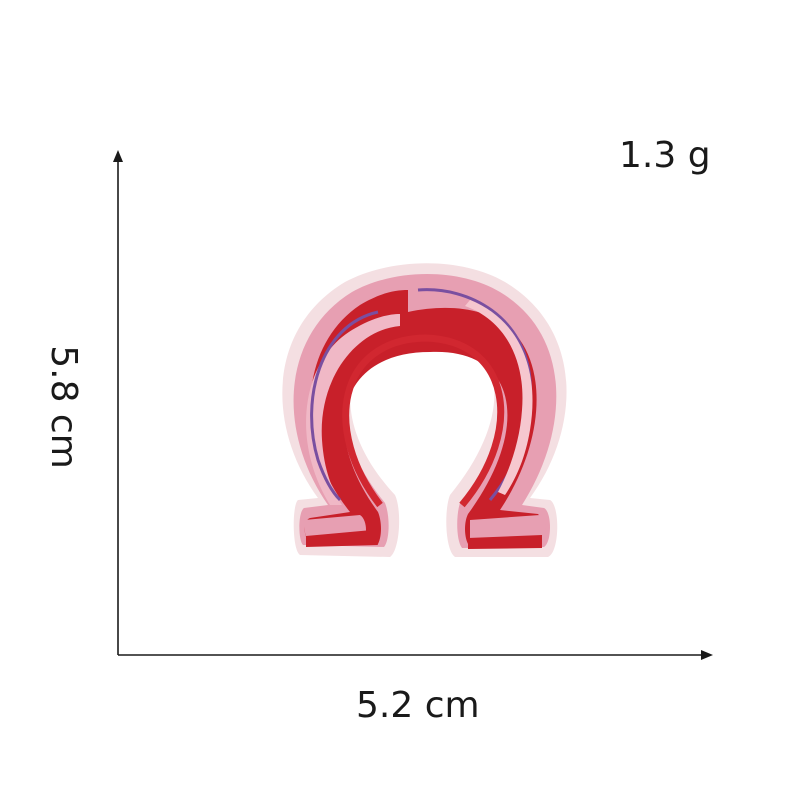 This screenshot has width=800, height=804. Describe the element at coordinates (418, 705) in the screenshot. I see `width-dimension-label: 5.2 cm` at that location.